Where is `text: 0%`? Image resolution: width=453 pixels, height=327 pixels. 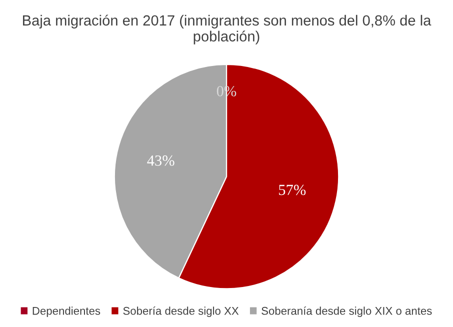
text: 0% is located at coordinates (226, 91).